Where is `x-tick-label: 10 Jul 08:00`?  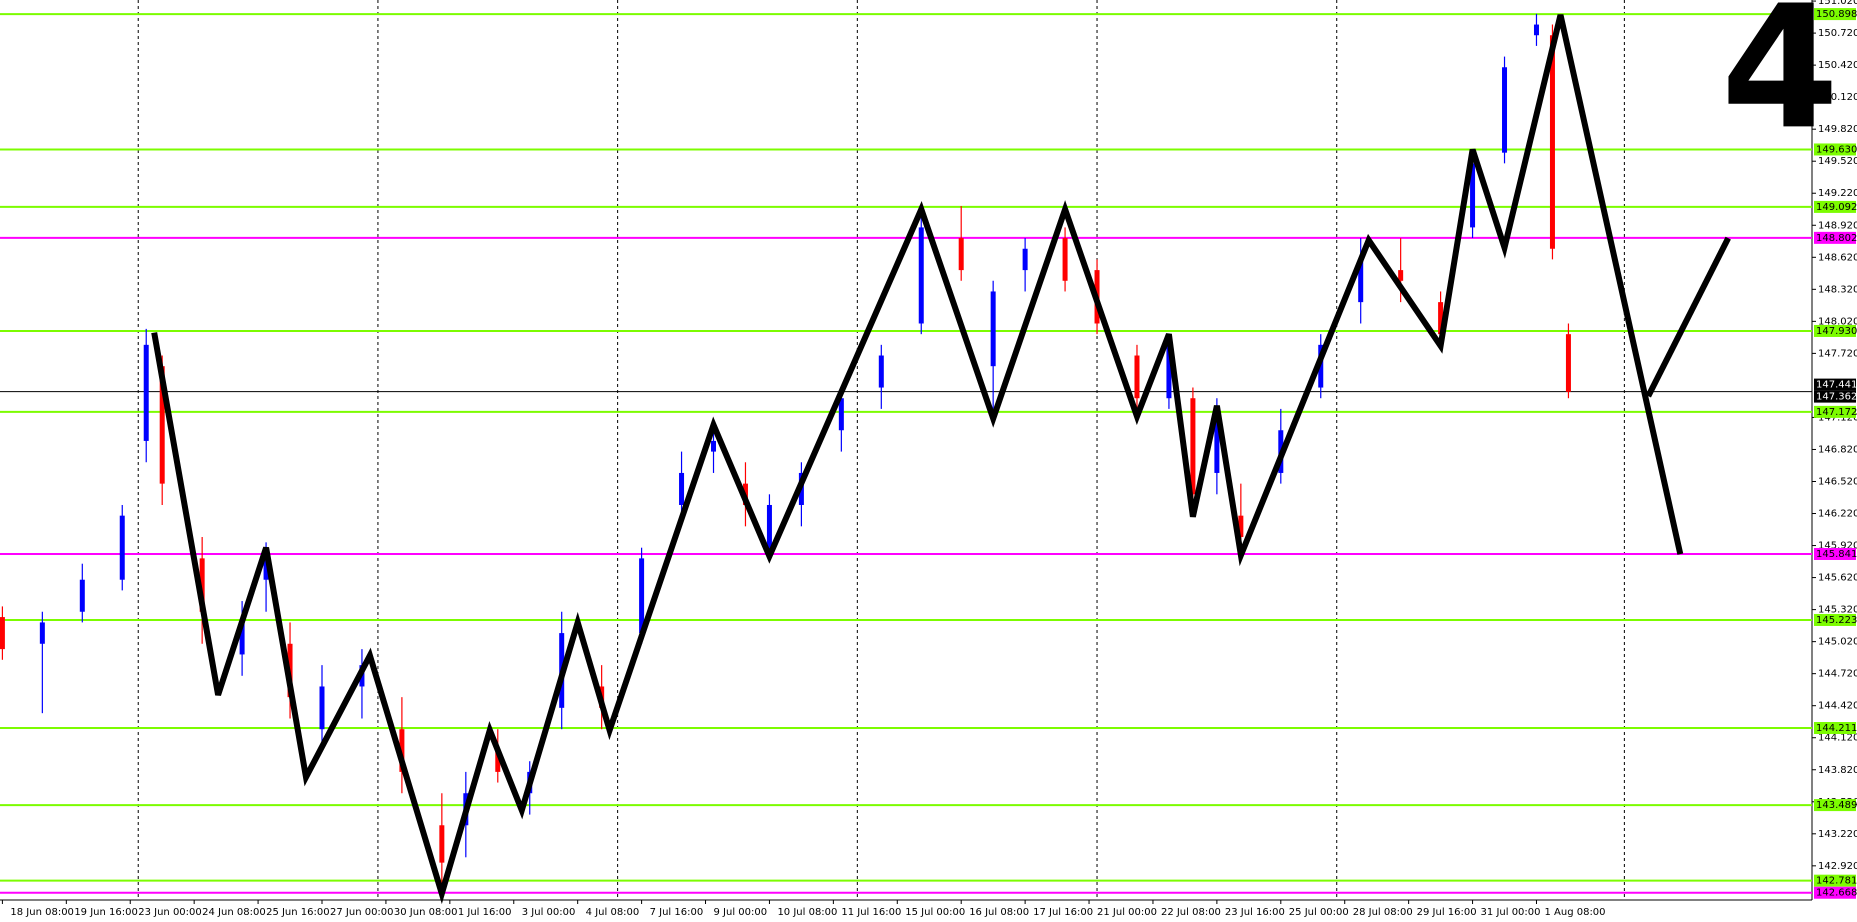
x-tick-label: 10 Jul 08:00 is located at coordinates (807, 912).